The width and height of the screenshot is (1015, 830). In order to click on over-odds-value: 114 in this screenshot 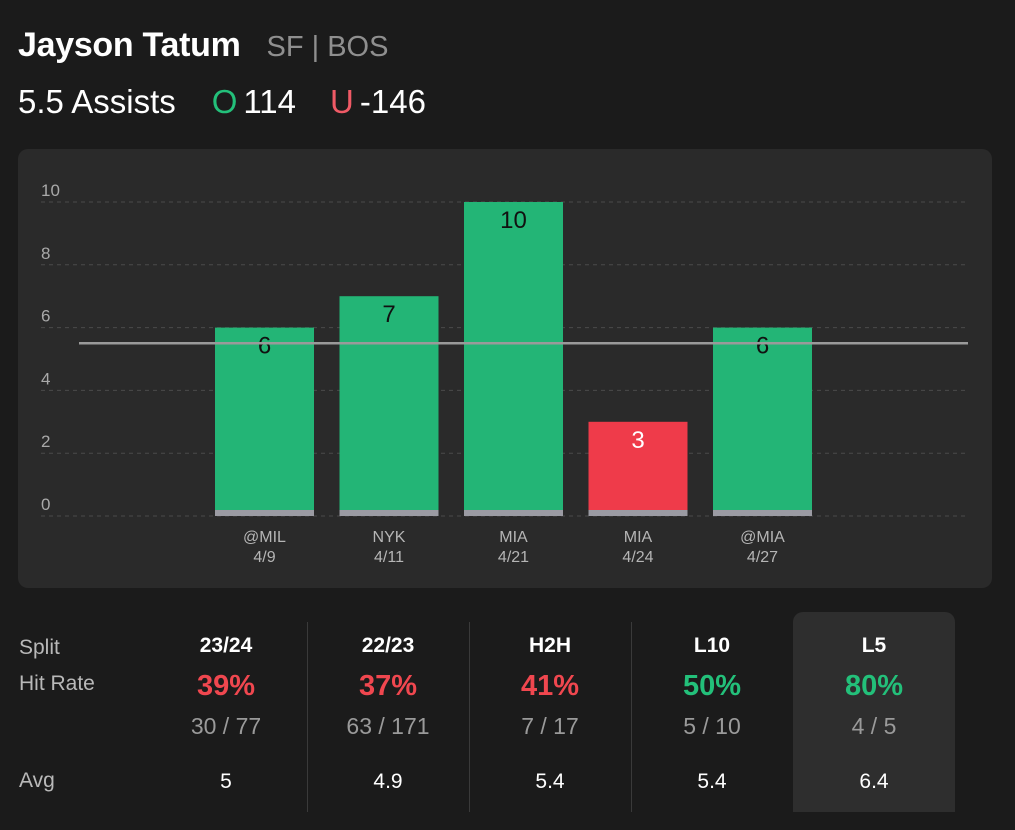, I will do `click(270, 101)`.